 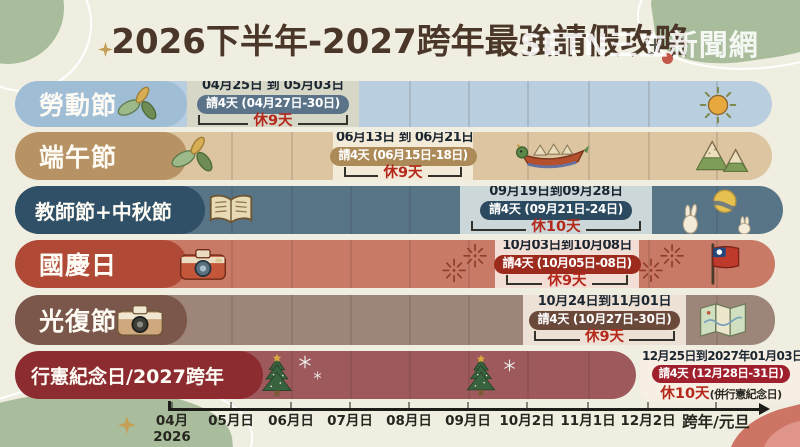 What do you see at coordinates (648, 421) in the screenshot?
I see `axis-tick-label: 12月2日` at bounding box center [648, 421].